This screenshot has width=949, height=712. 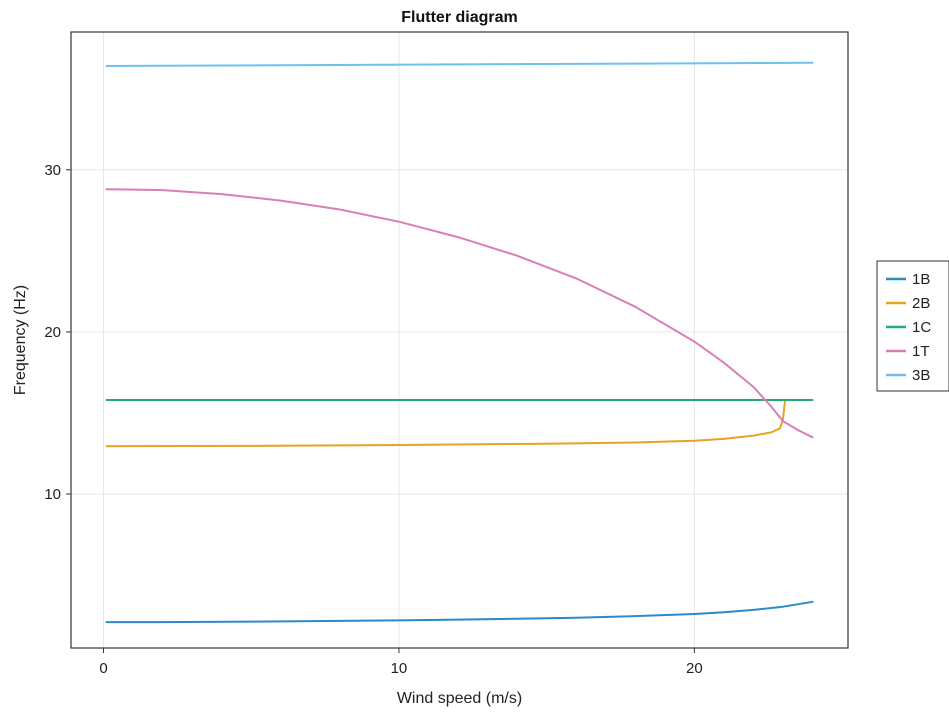 I want to click on legend-label-1t: 1T, so click(x=921, y=351).